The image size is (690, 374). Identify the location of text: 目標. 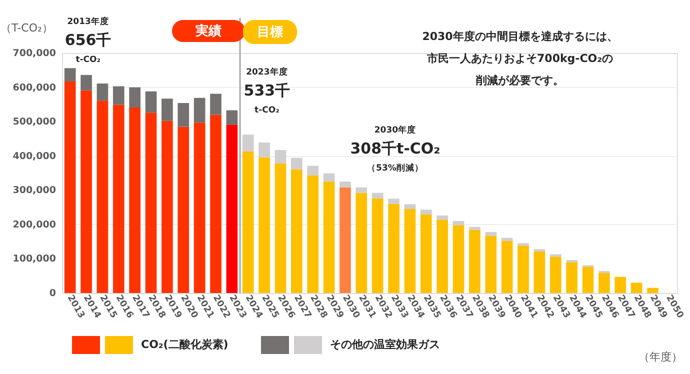
(270, 32).